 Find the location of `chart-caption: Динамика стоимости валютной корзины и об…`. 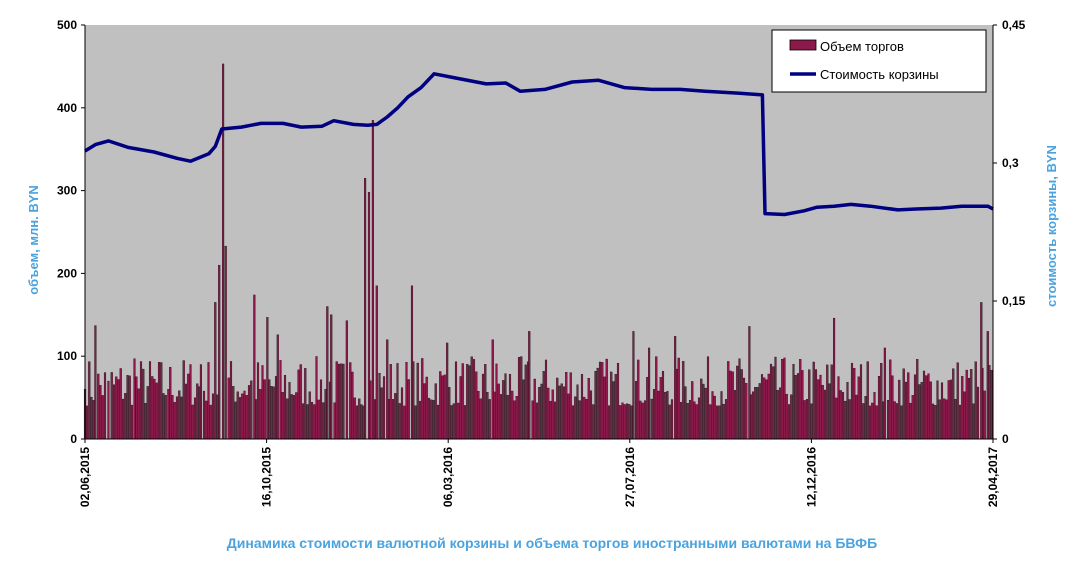

chart-caption: Динамика стоимости валютной корзины и об… is located at coordinates (552, 543).